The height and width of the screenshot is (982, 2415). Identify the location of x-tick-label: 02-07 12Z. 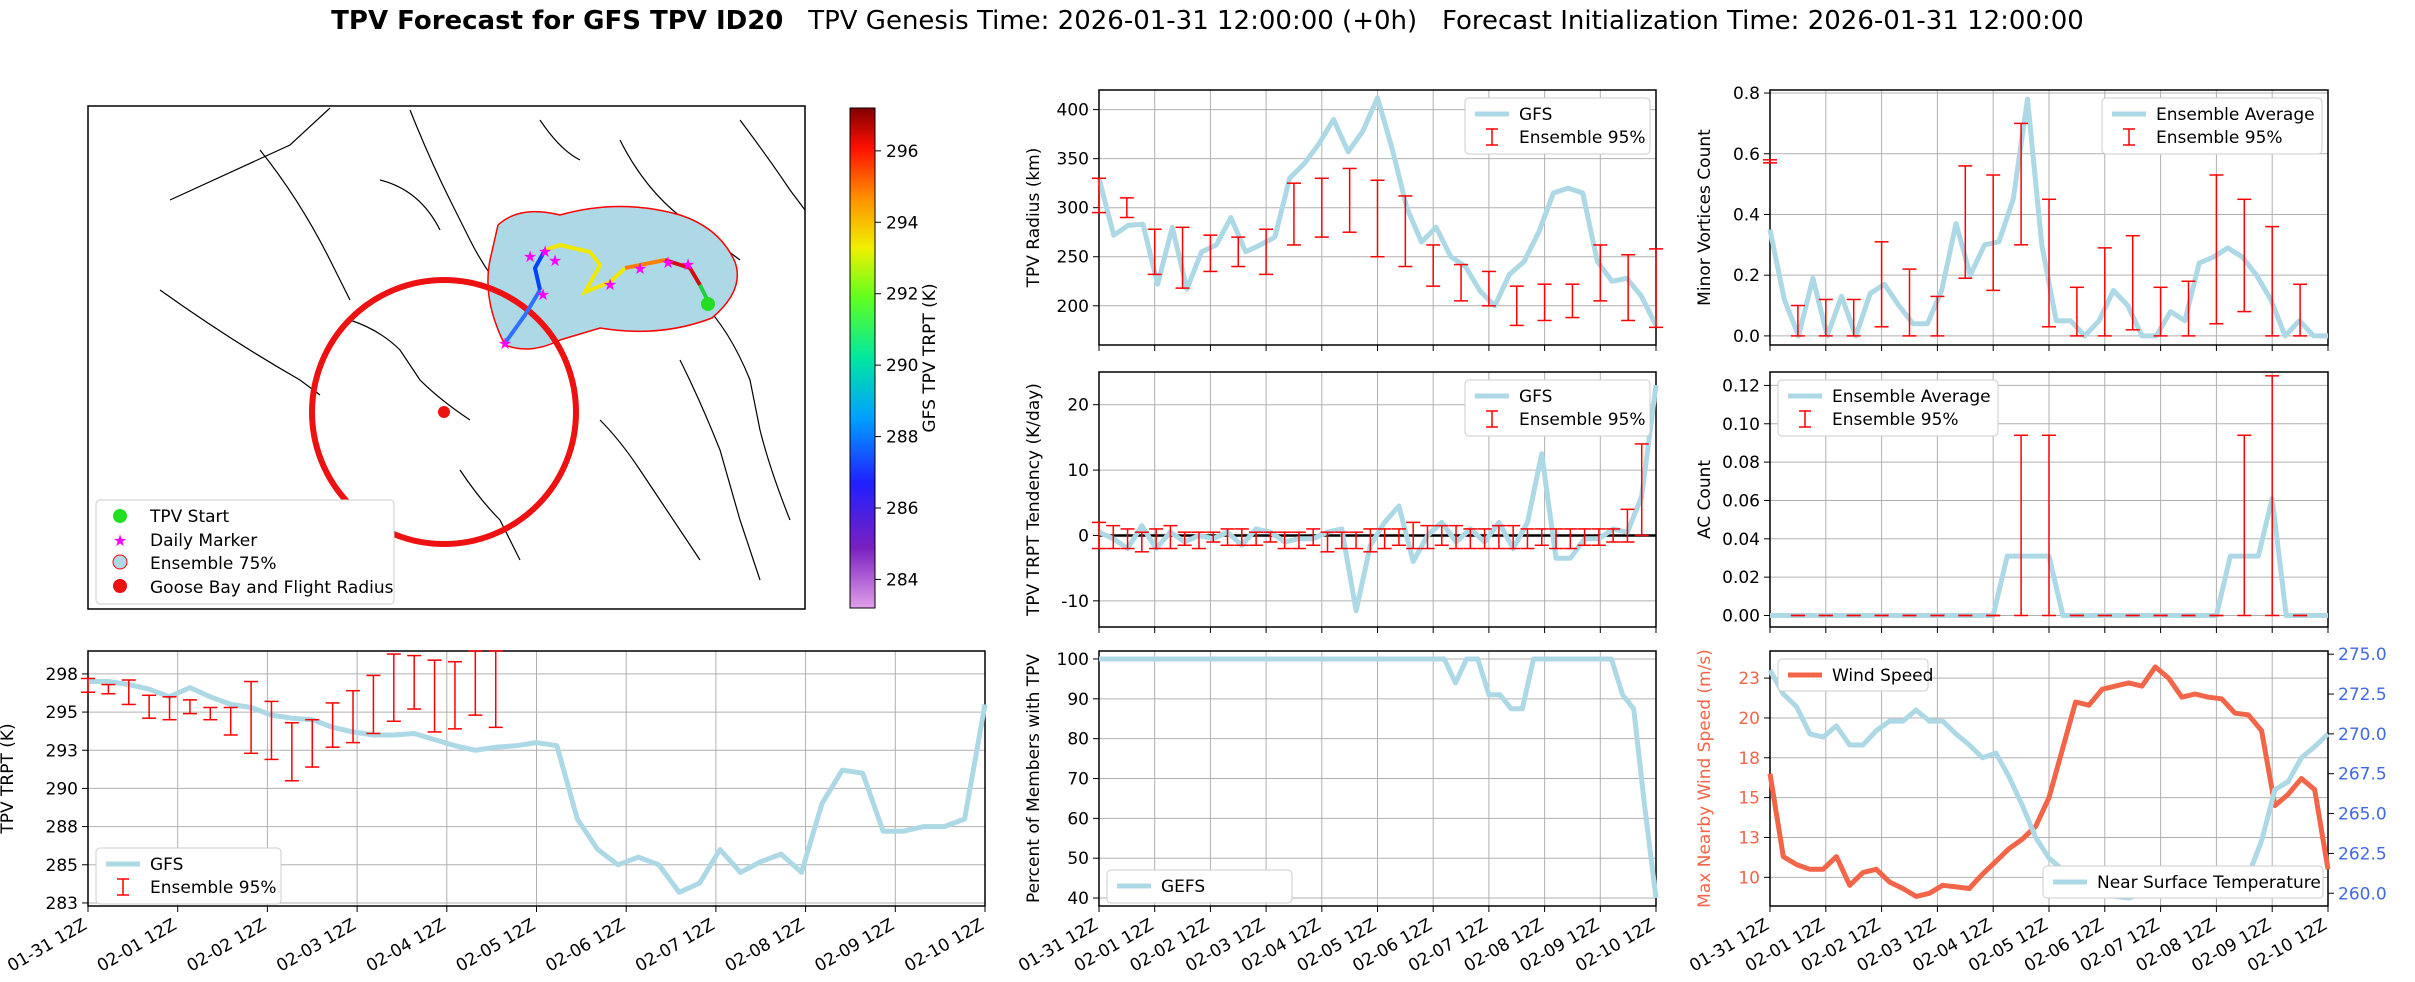
(675, 945).